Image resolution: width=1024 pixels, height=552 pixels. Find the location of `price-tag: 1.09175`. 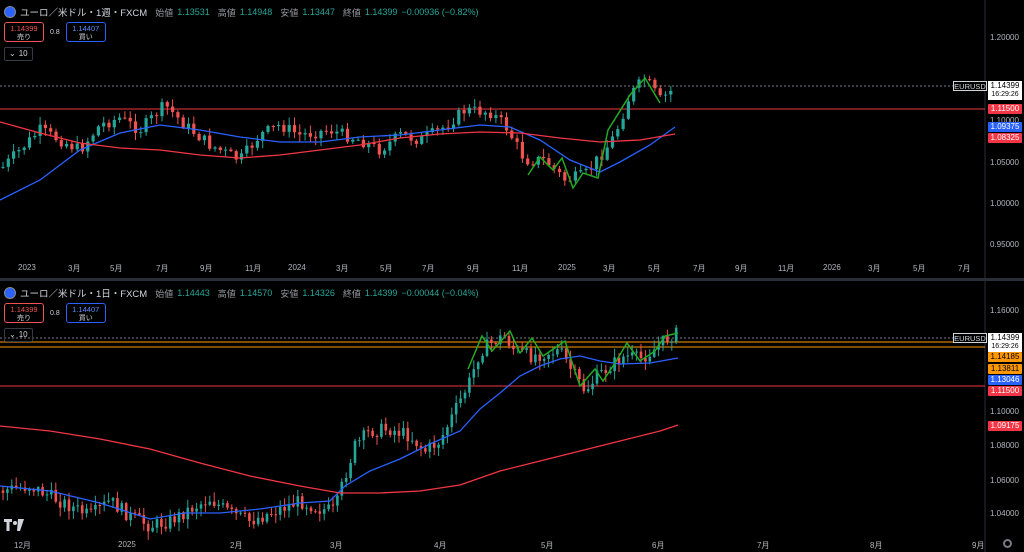

price-tag: 1.09175 is located at coordinates (1005, 426).